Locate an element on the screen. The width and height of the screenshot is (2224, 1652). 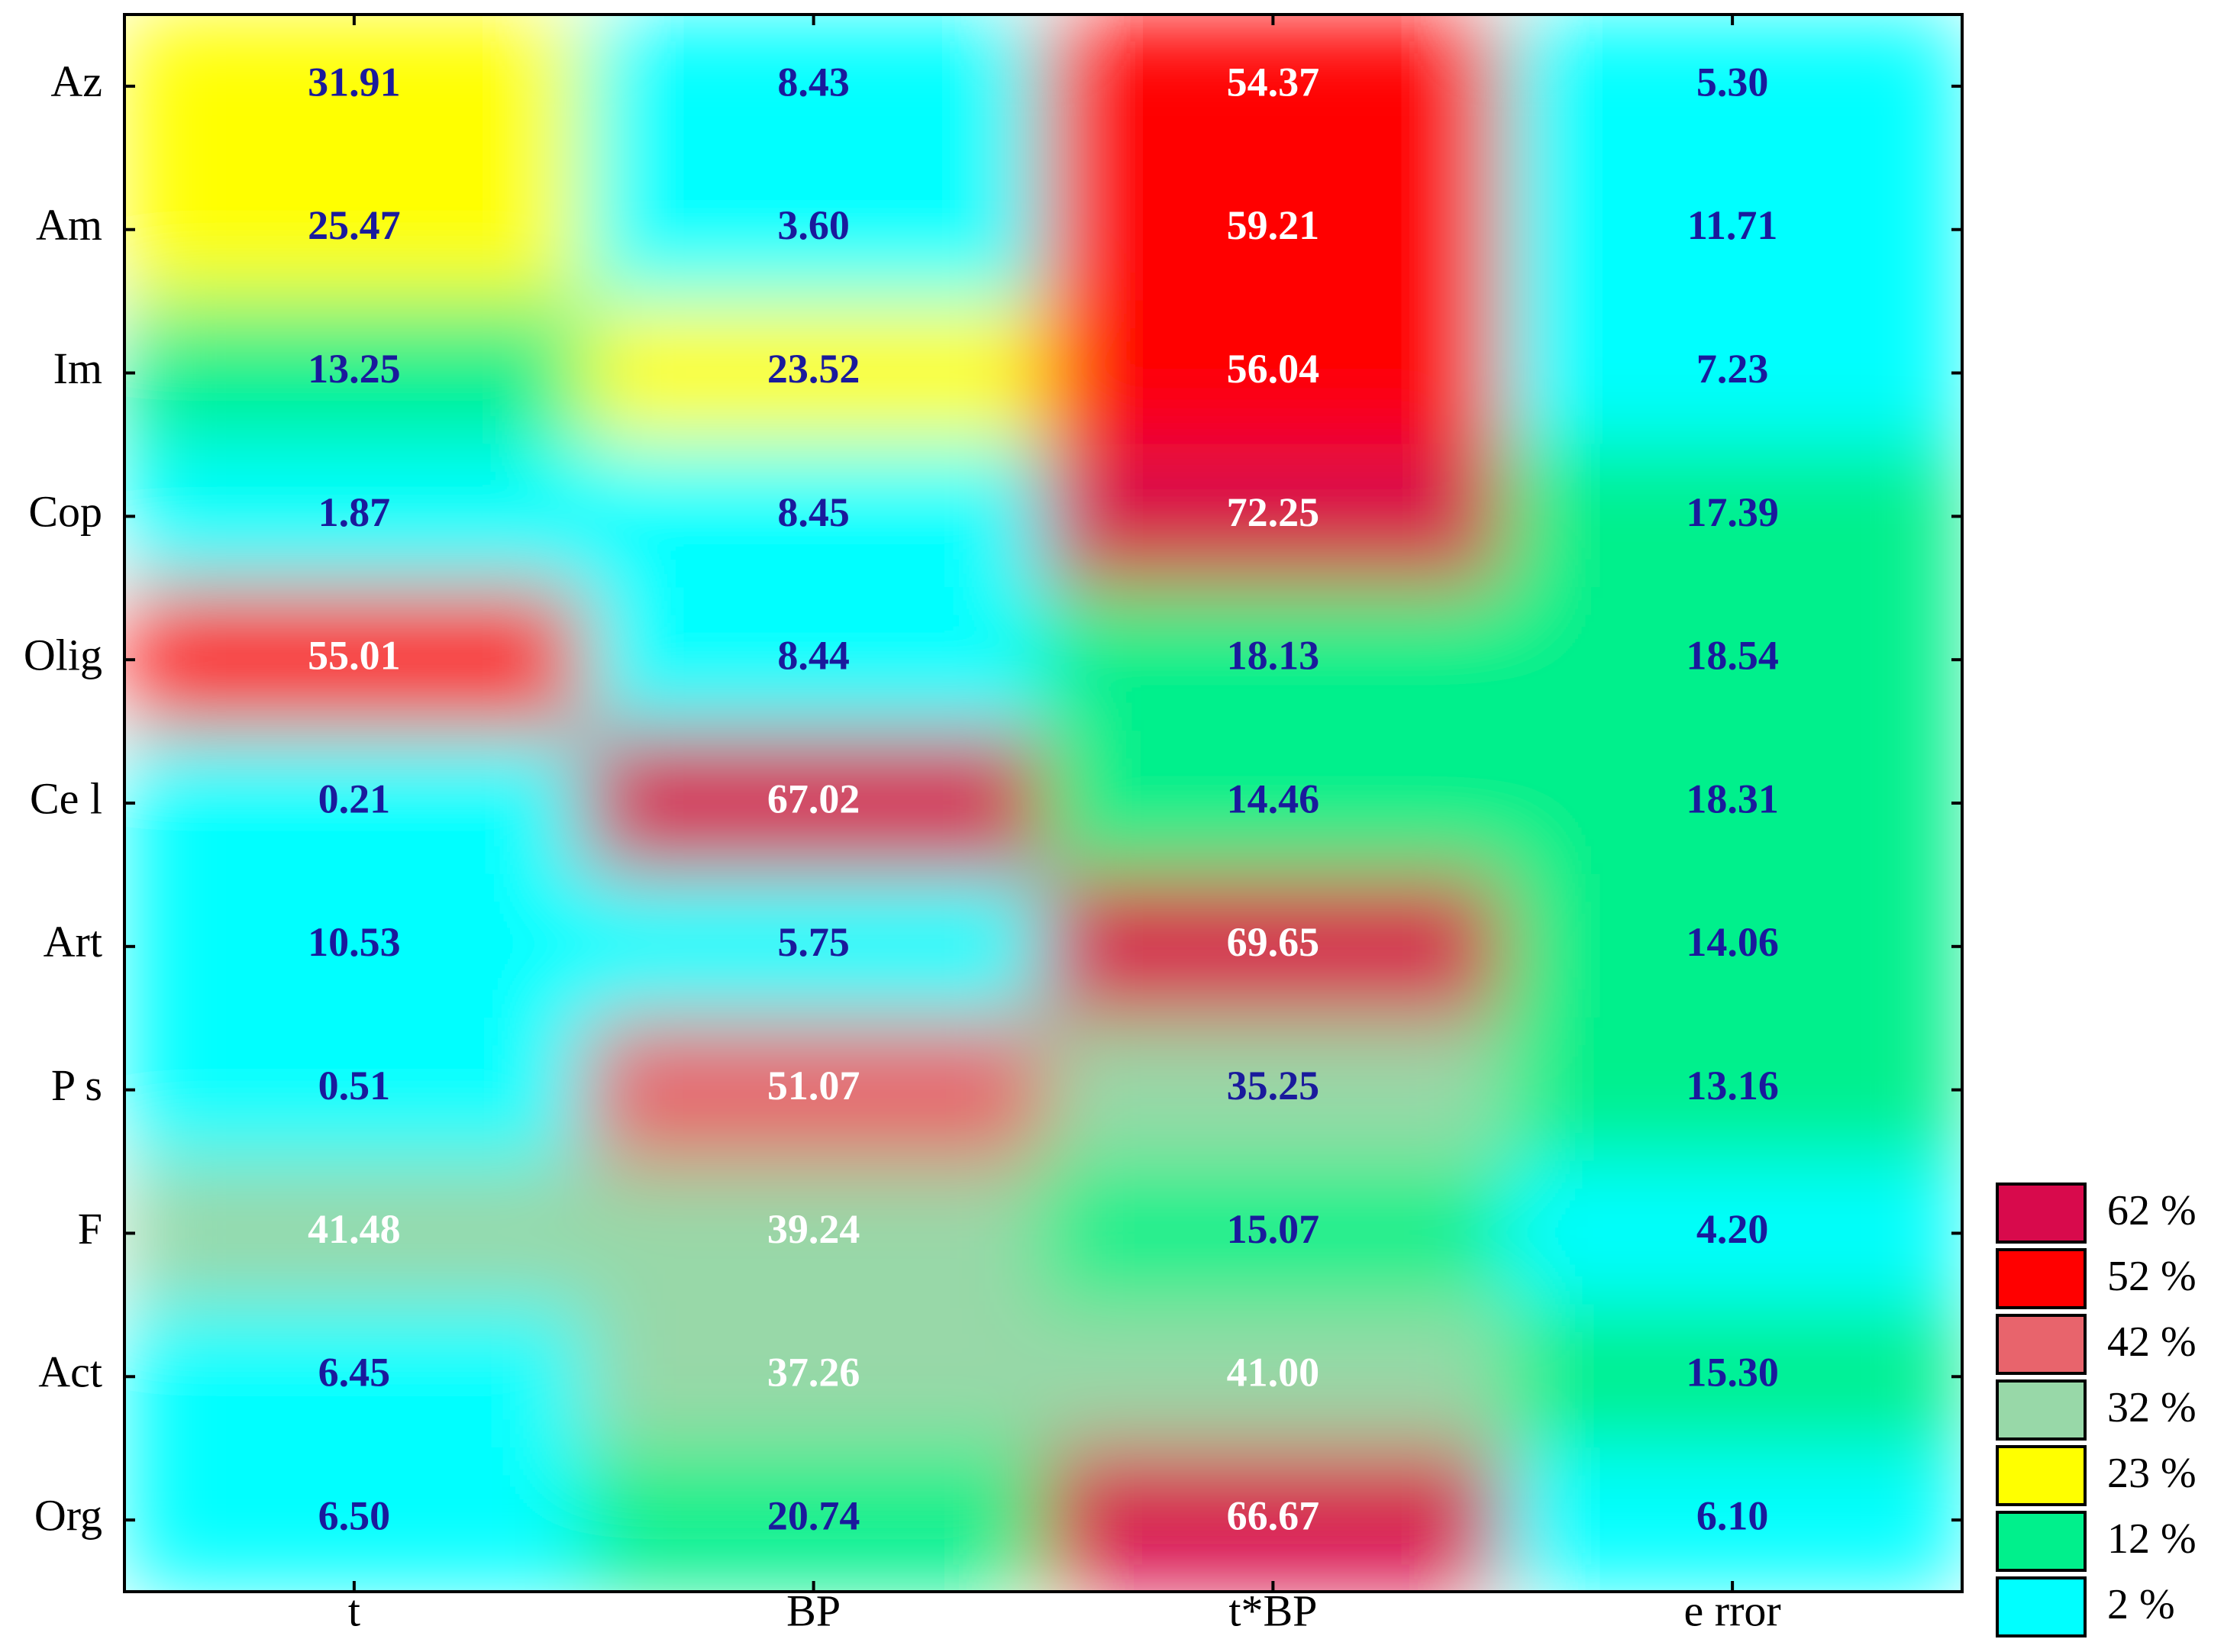
value-label: 8.44 is located at coordinates (813, 656).